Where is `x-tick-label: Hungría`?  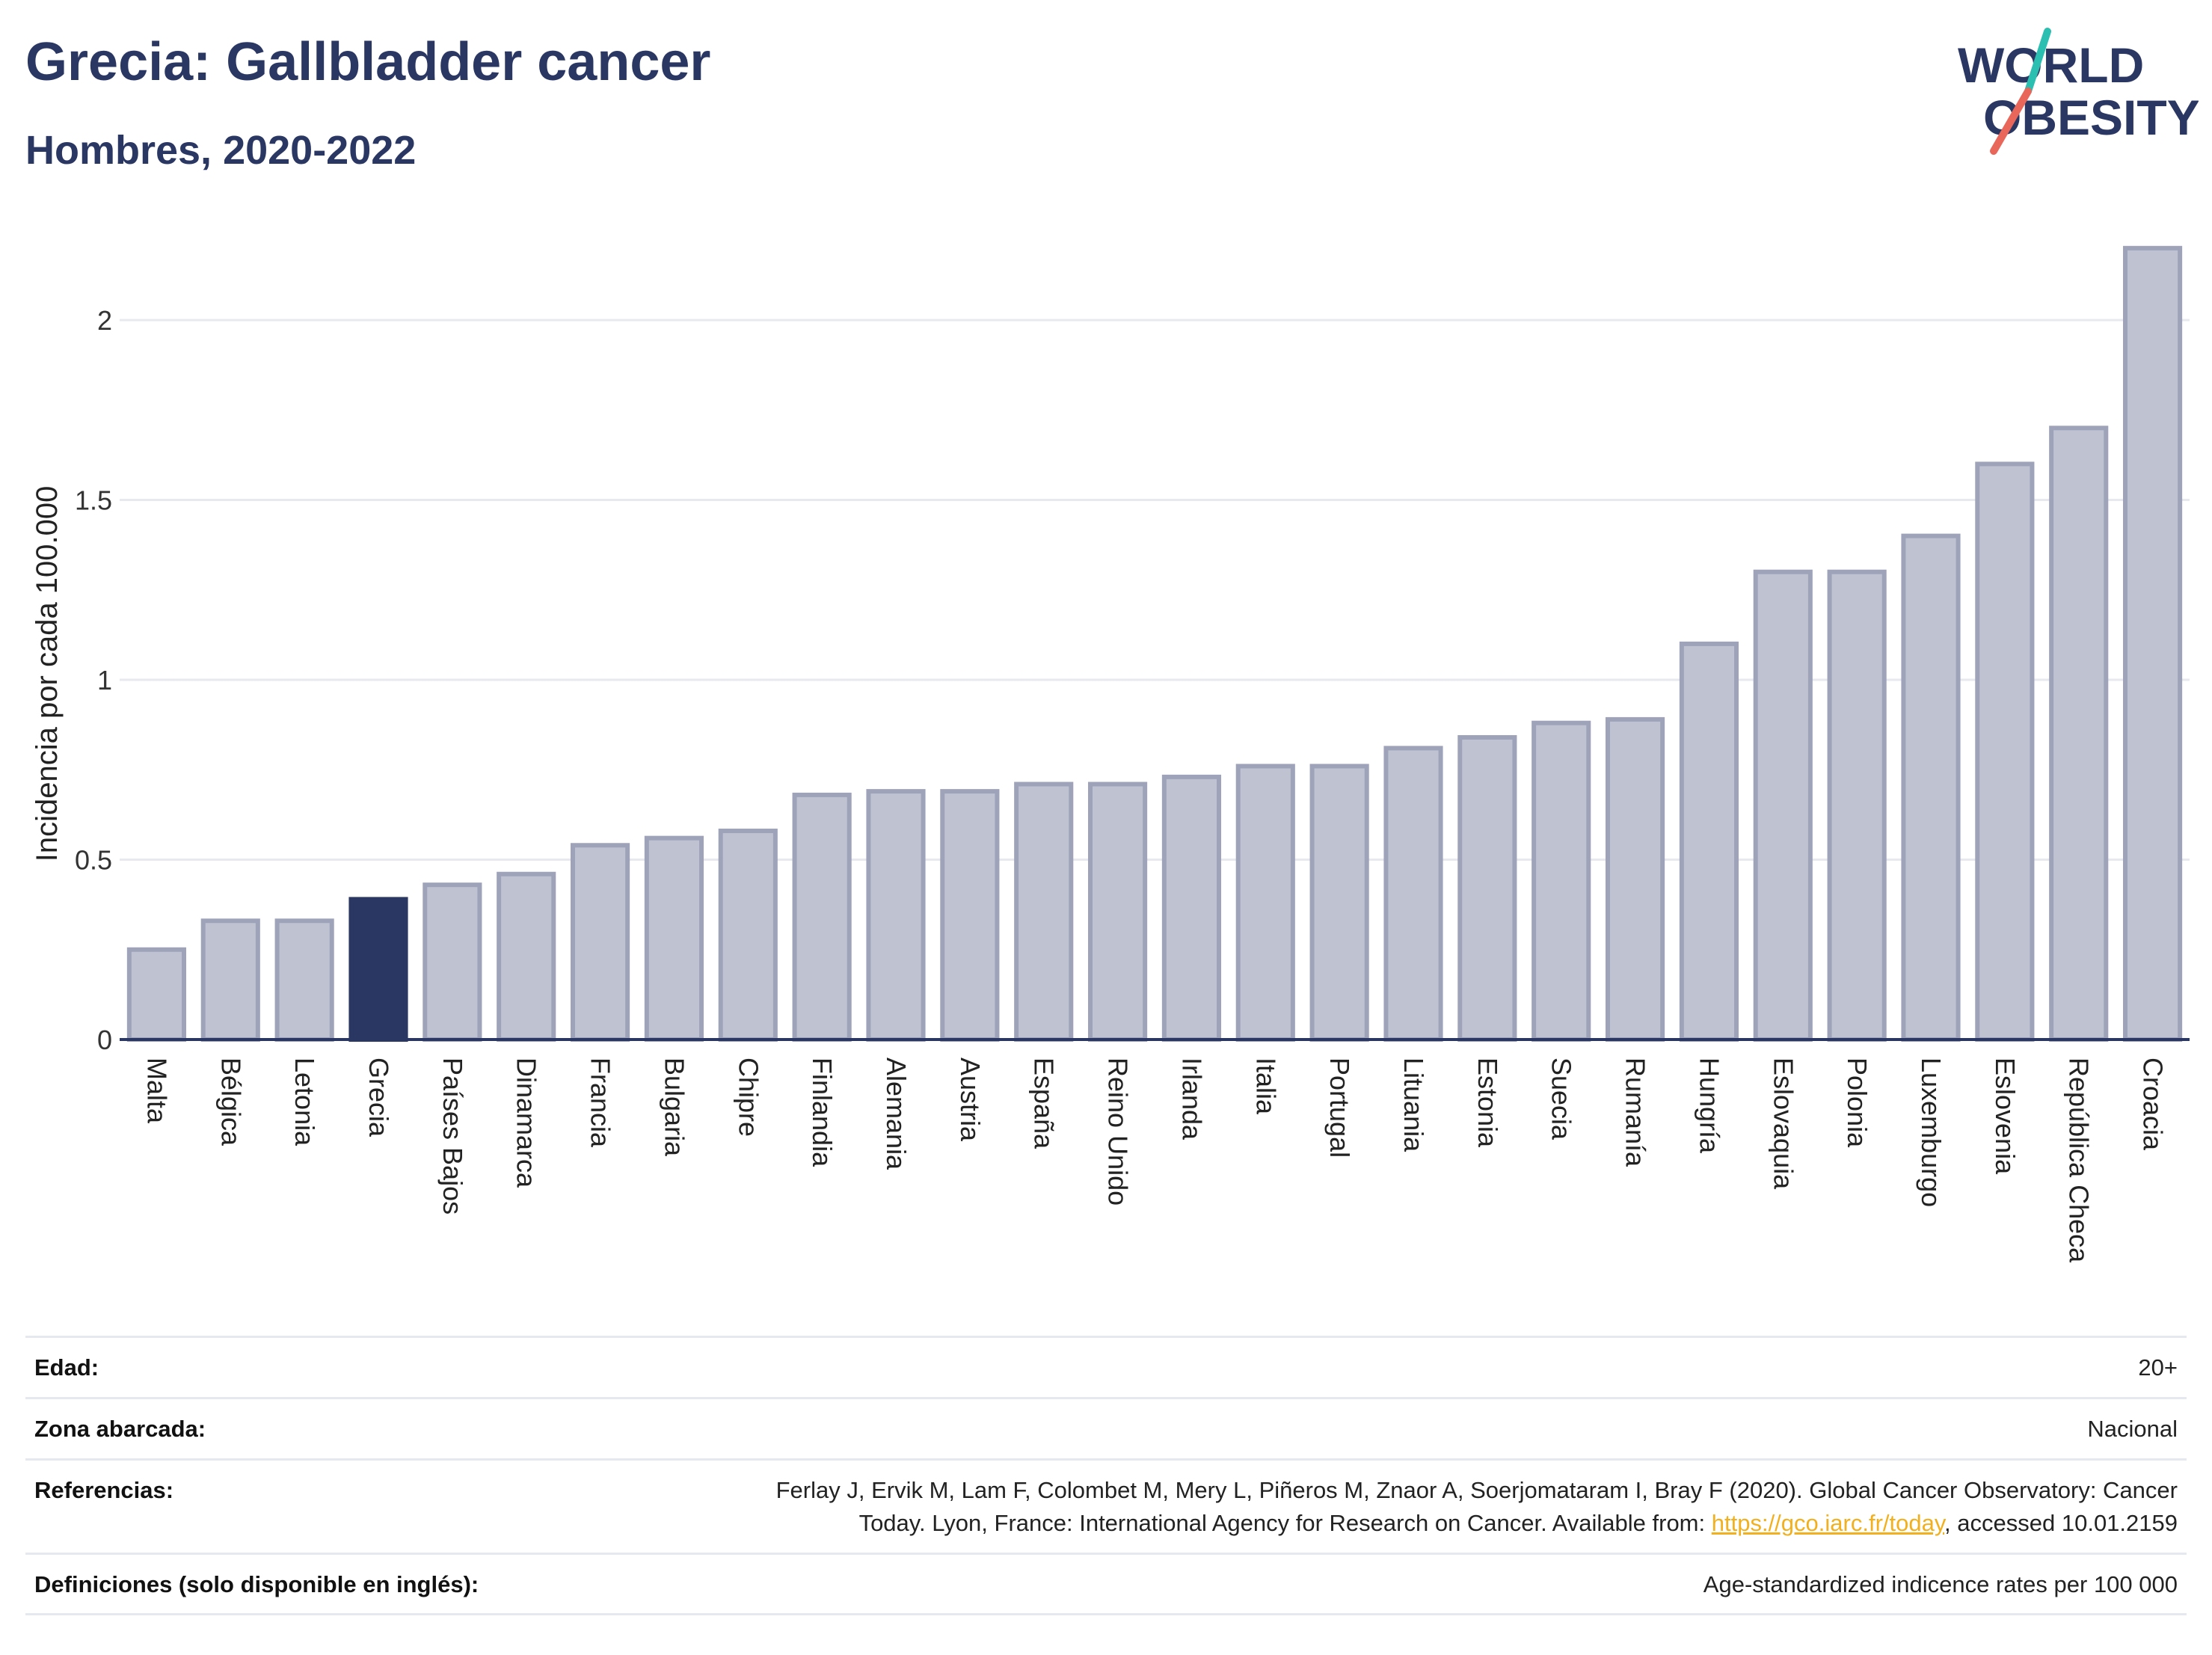
x-tick-label: Hungría is located at coordinates (1709, 1105).